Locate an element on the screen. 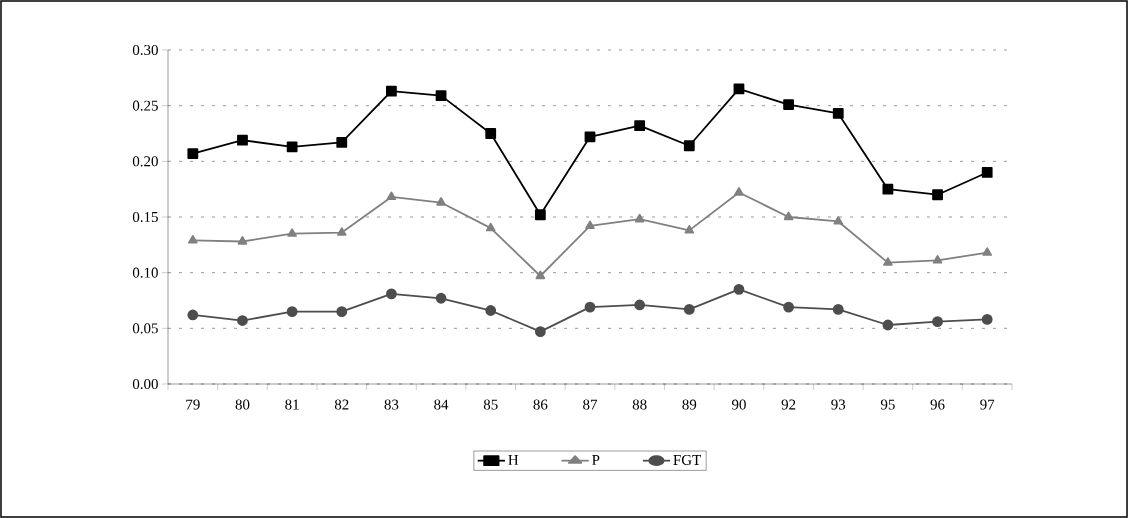 This screenshot has width=1128, height=518. x-tick-label: 88 is located at coordinates (639, 404).